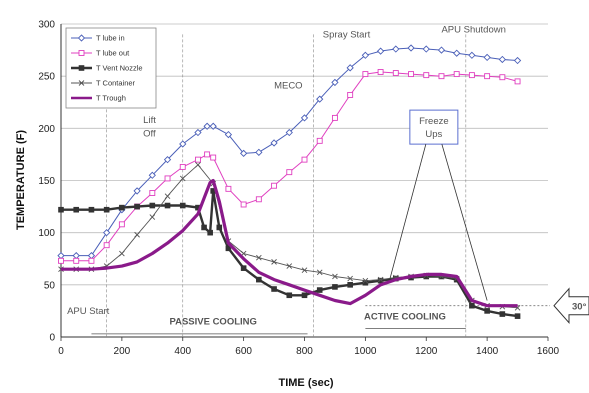  Describe the element at coordinates (304, 351) in the screenshot. I see `x-tick-label: 800` at that location.